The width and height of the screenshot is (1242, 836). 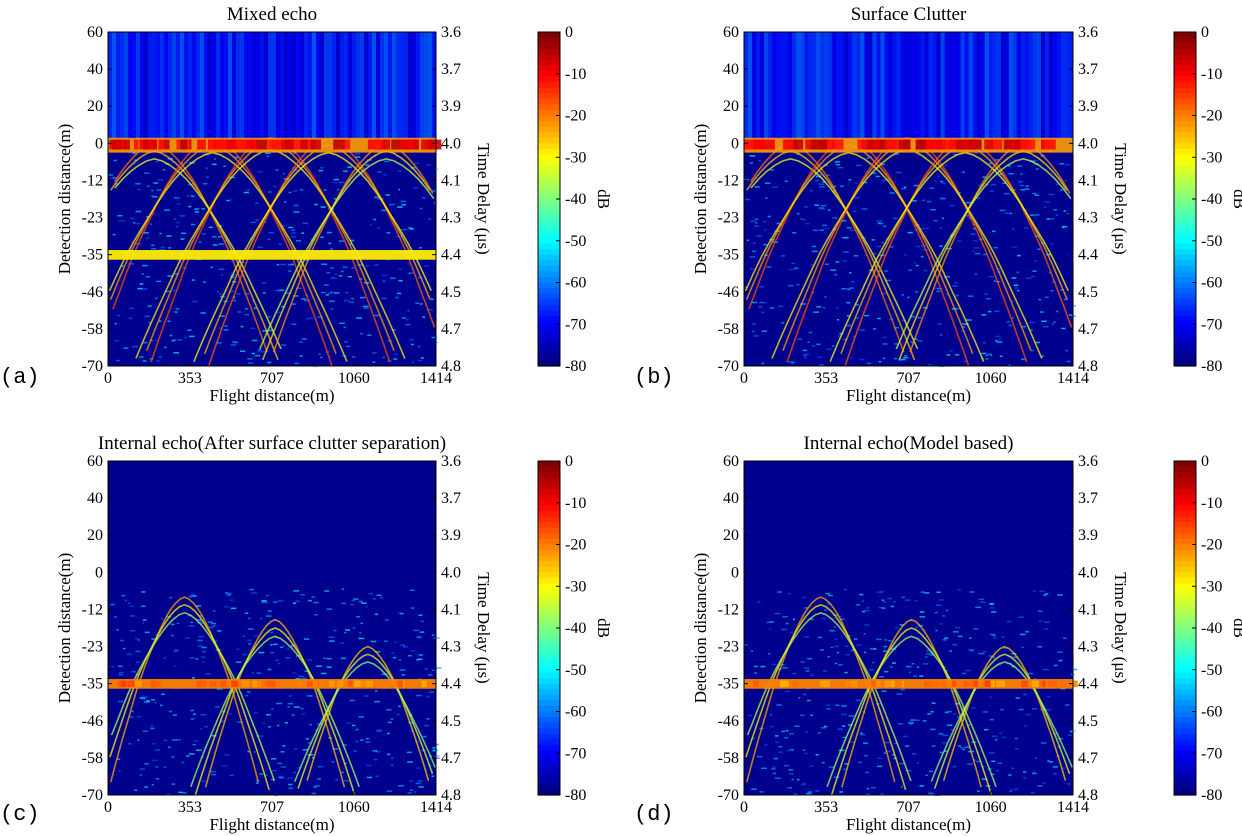 I want to click on chart-title: Internal echo(Model based), so click(x=909, y=443).